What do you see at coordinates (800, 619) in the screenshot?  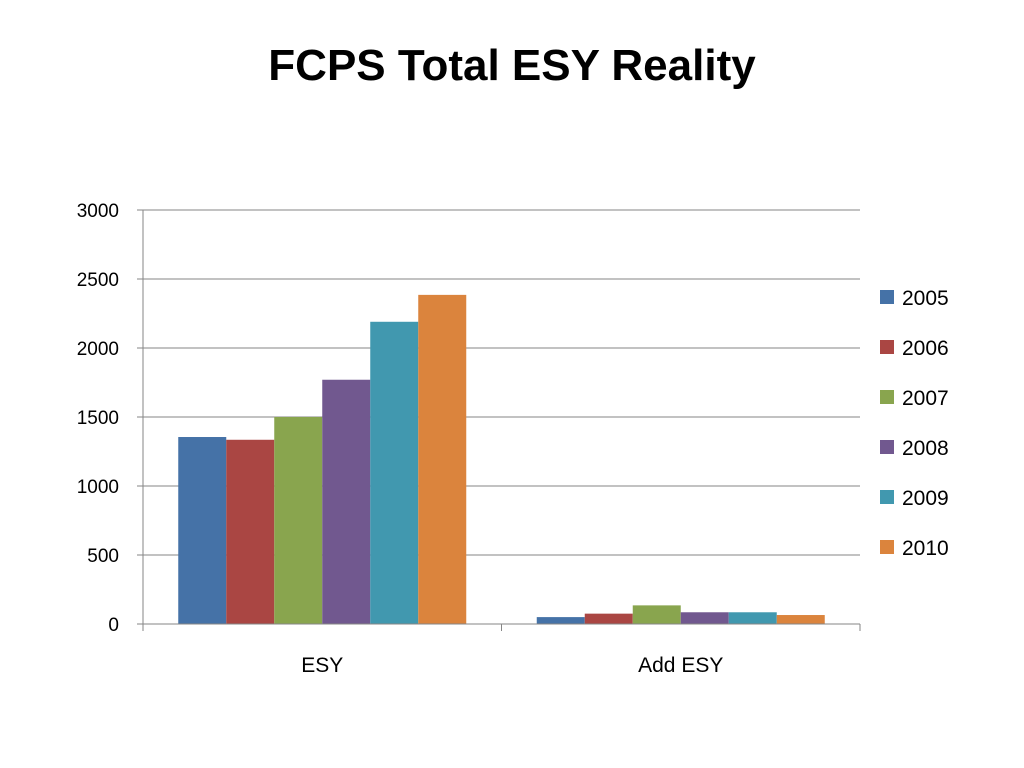 I see `bar-2010-add-esy` at bounding box center [800, 619].